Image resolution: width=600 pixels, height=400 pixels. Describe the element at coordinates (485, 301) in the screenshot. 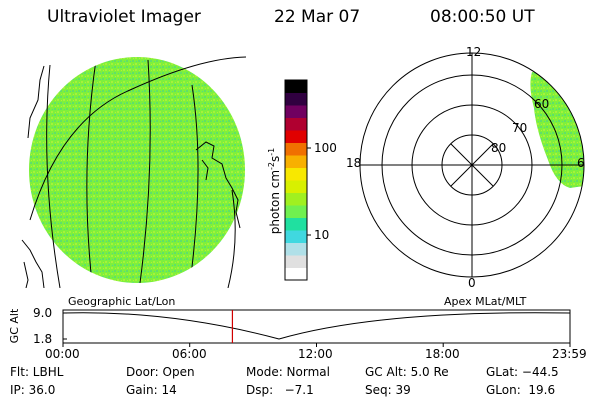

I see `apex-panel-label: Apex MLat/MLT` at that location.